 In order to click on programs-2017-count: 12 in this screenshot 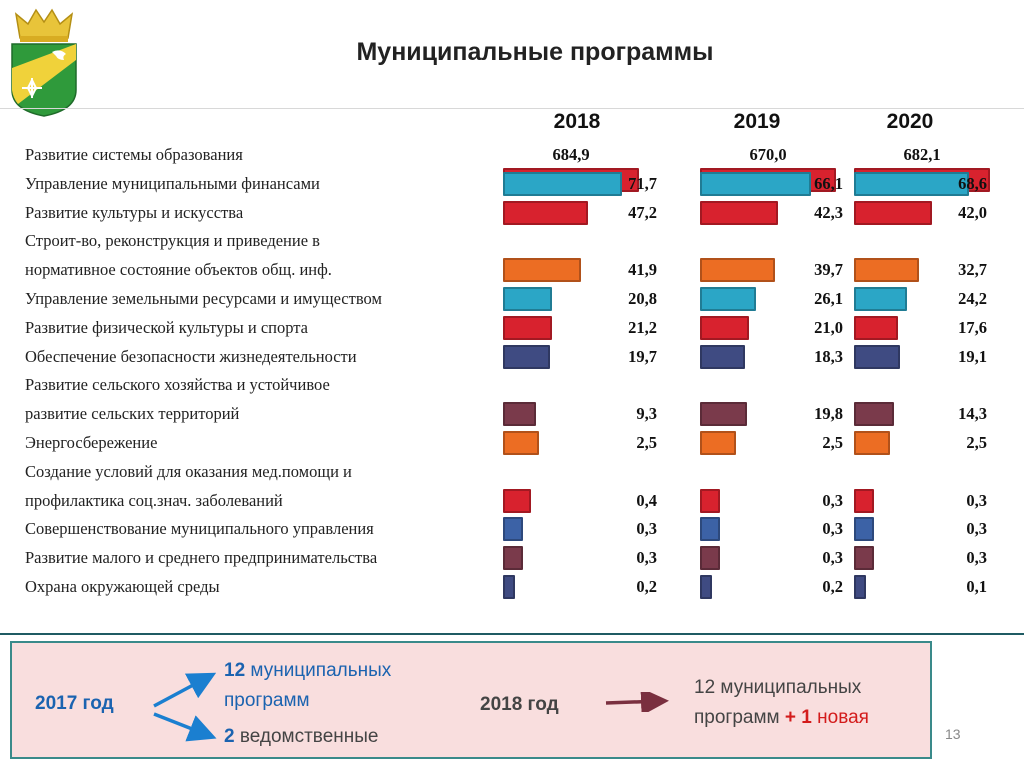, I will do `click(235, 670)`.